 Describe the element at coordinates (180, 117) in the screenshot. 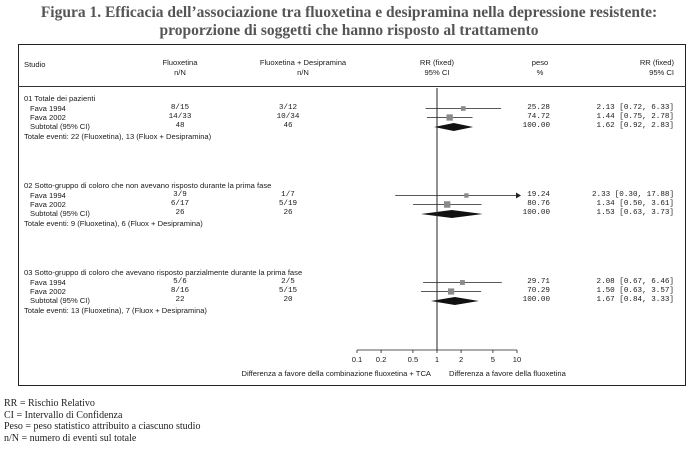

I see `fluox-events: 14/33` at that location.